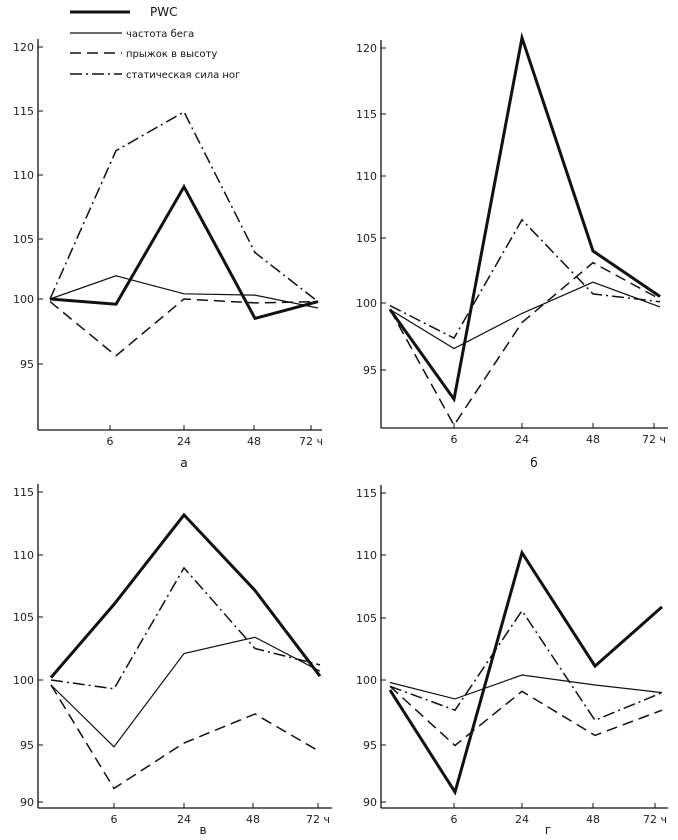 The image size is (678, 840). What do you see at coordinates (548, 830) in the screenshot?
I see `panel-label: г` at bounding box center [548, 830].